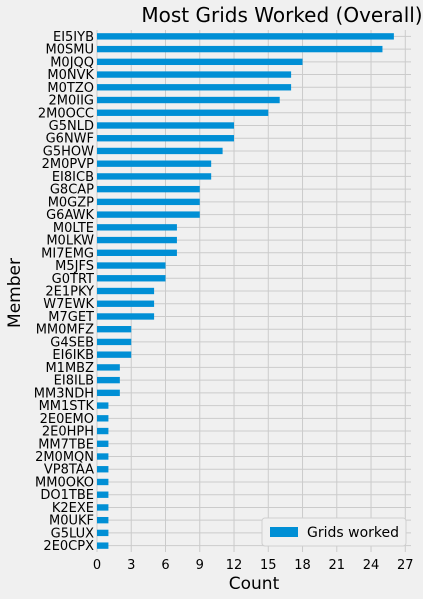 The image size is (423, 599). What do you see at coordinates (67, 495) in the screenshot?
I see `y-tick-label: DO1TBE` at bounding box center [67, 495].